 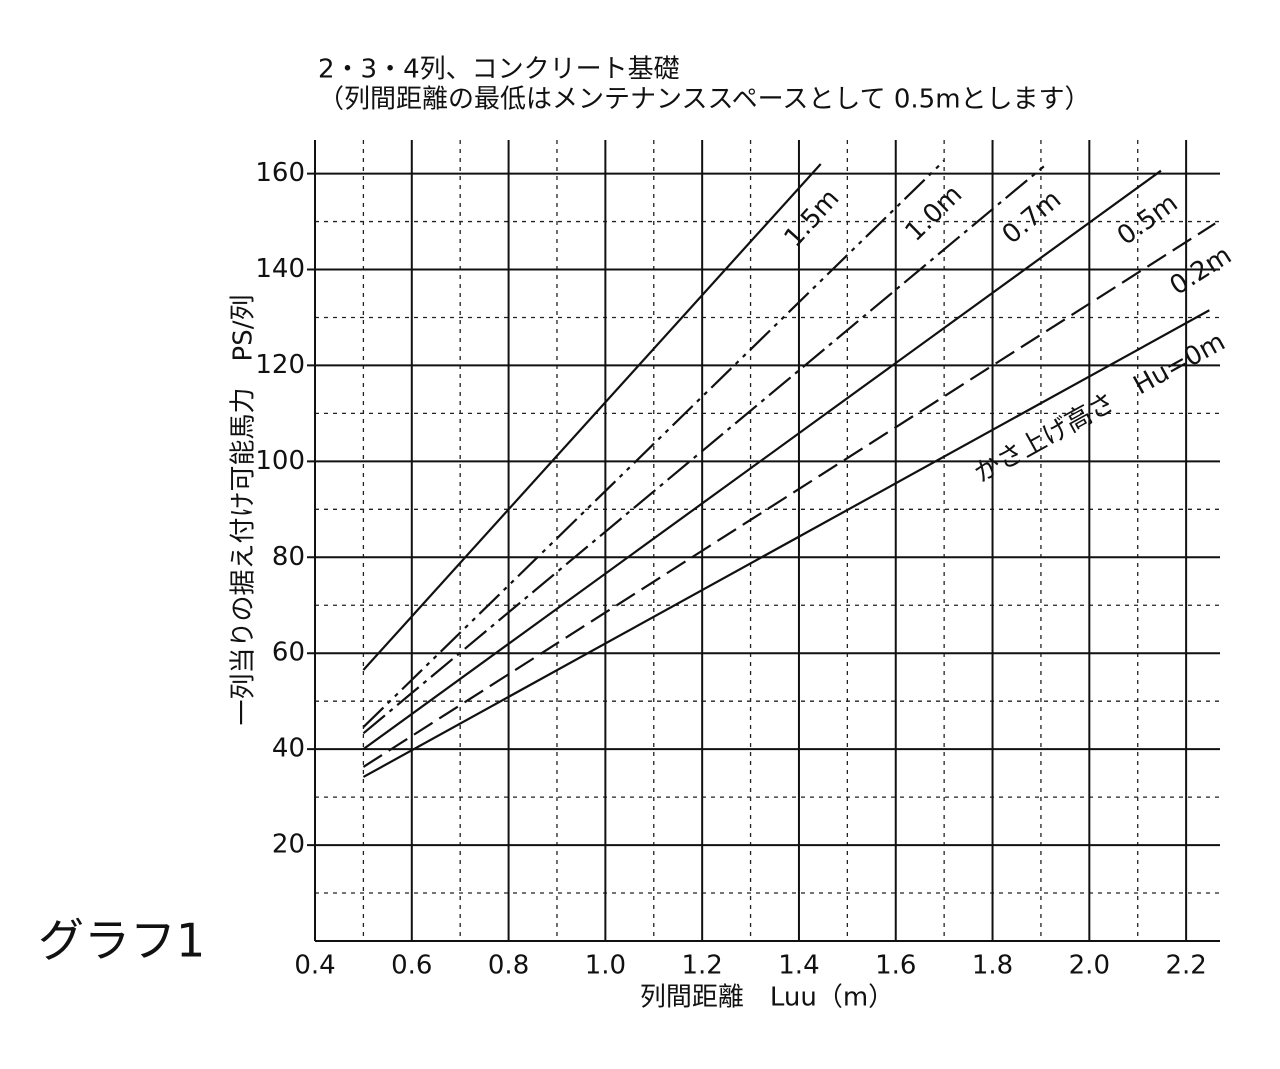 What do you see at coordinates (508, 966) in the screenshot?
I see `x-tick-label: 0.8` at bounding box center [508, 966].